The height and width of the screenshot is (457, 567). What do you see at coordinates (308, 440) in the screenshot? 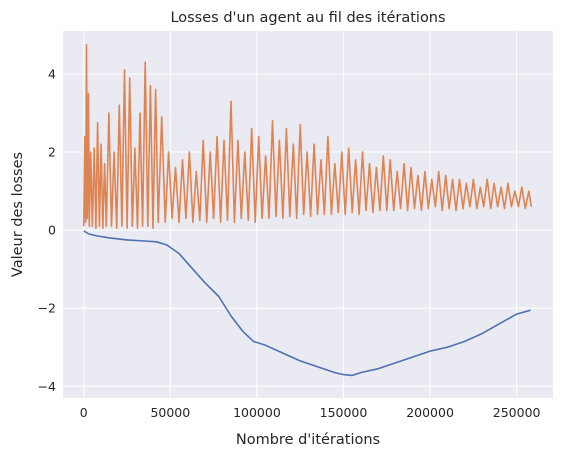
I see `x-axis-label: Nombre d'itérations` at bounding box center [308, 440].